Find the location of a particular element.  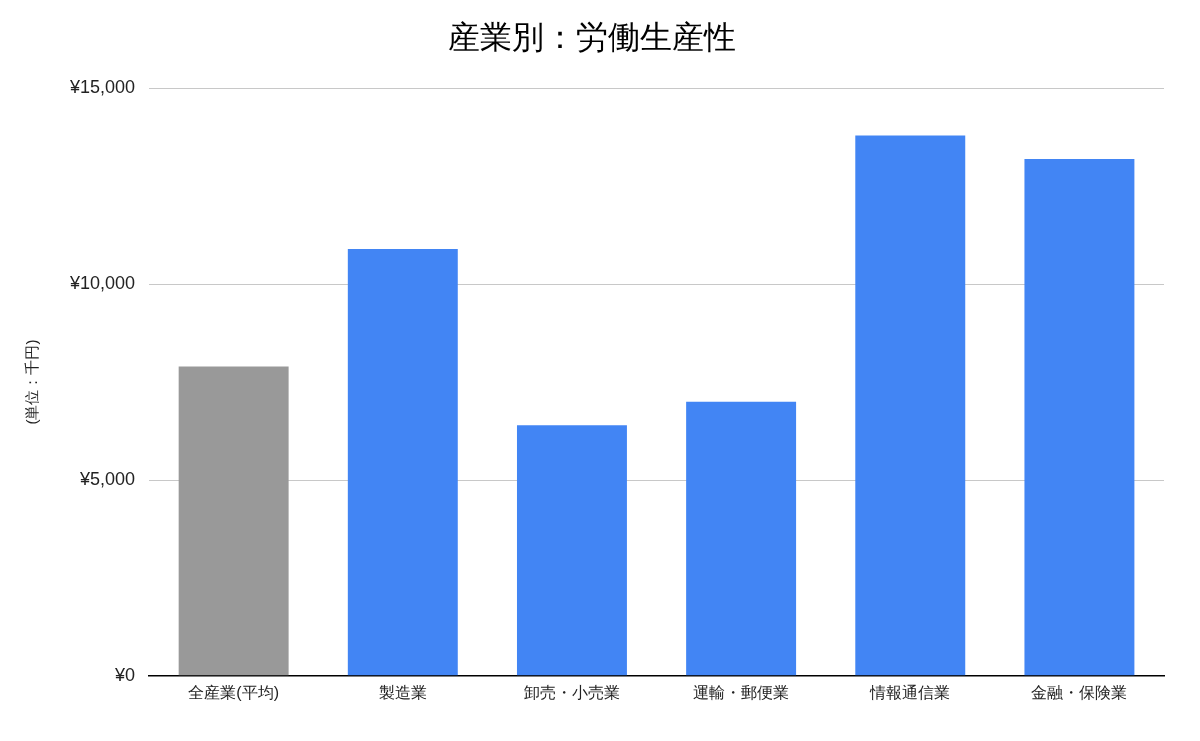

y-axis-title: (単位：千円) is located at coordinates (32, 382).